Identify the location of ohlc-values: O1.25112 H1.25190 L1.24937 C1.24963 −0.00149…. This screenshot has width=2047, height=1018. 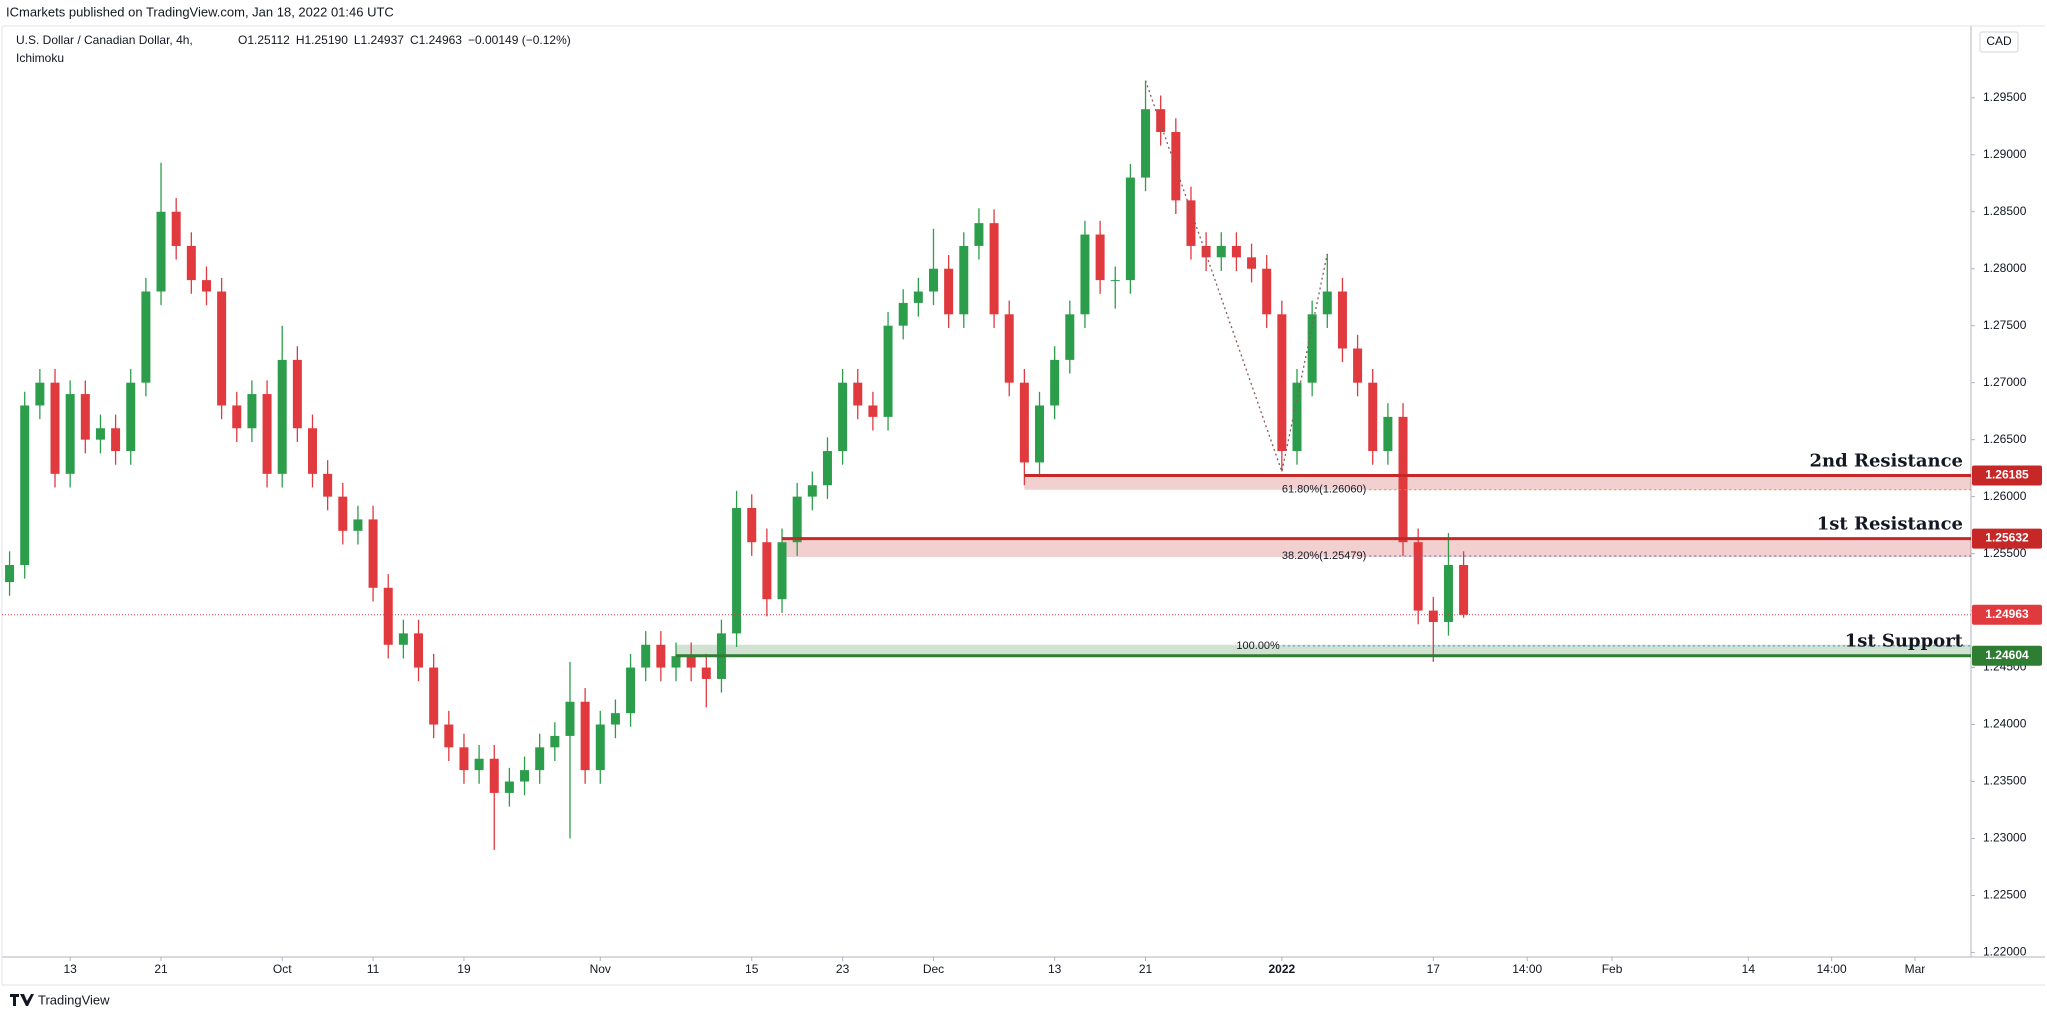
(404, 40).